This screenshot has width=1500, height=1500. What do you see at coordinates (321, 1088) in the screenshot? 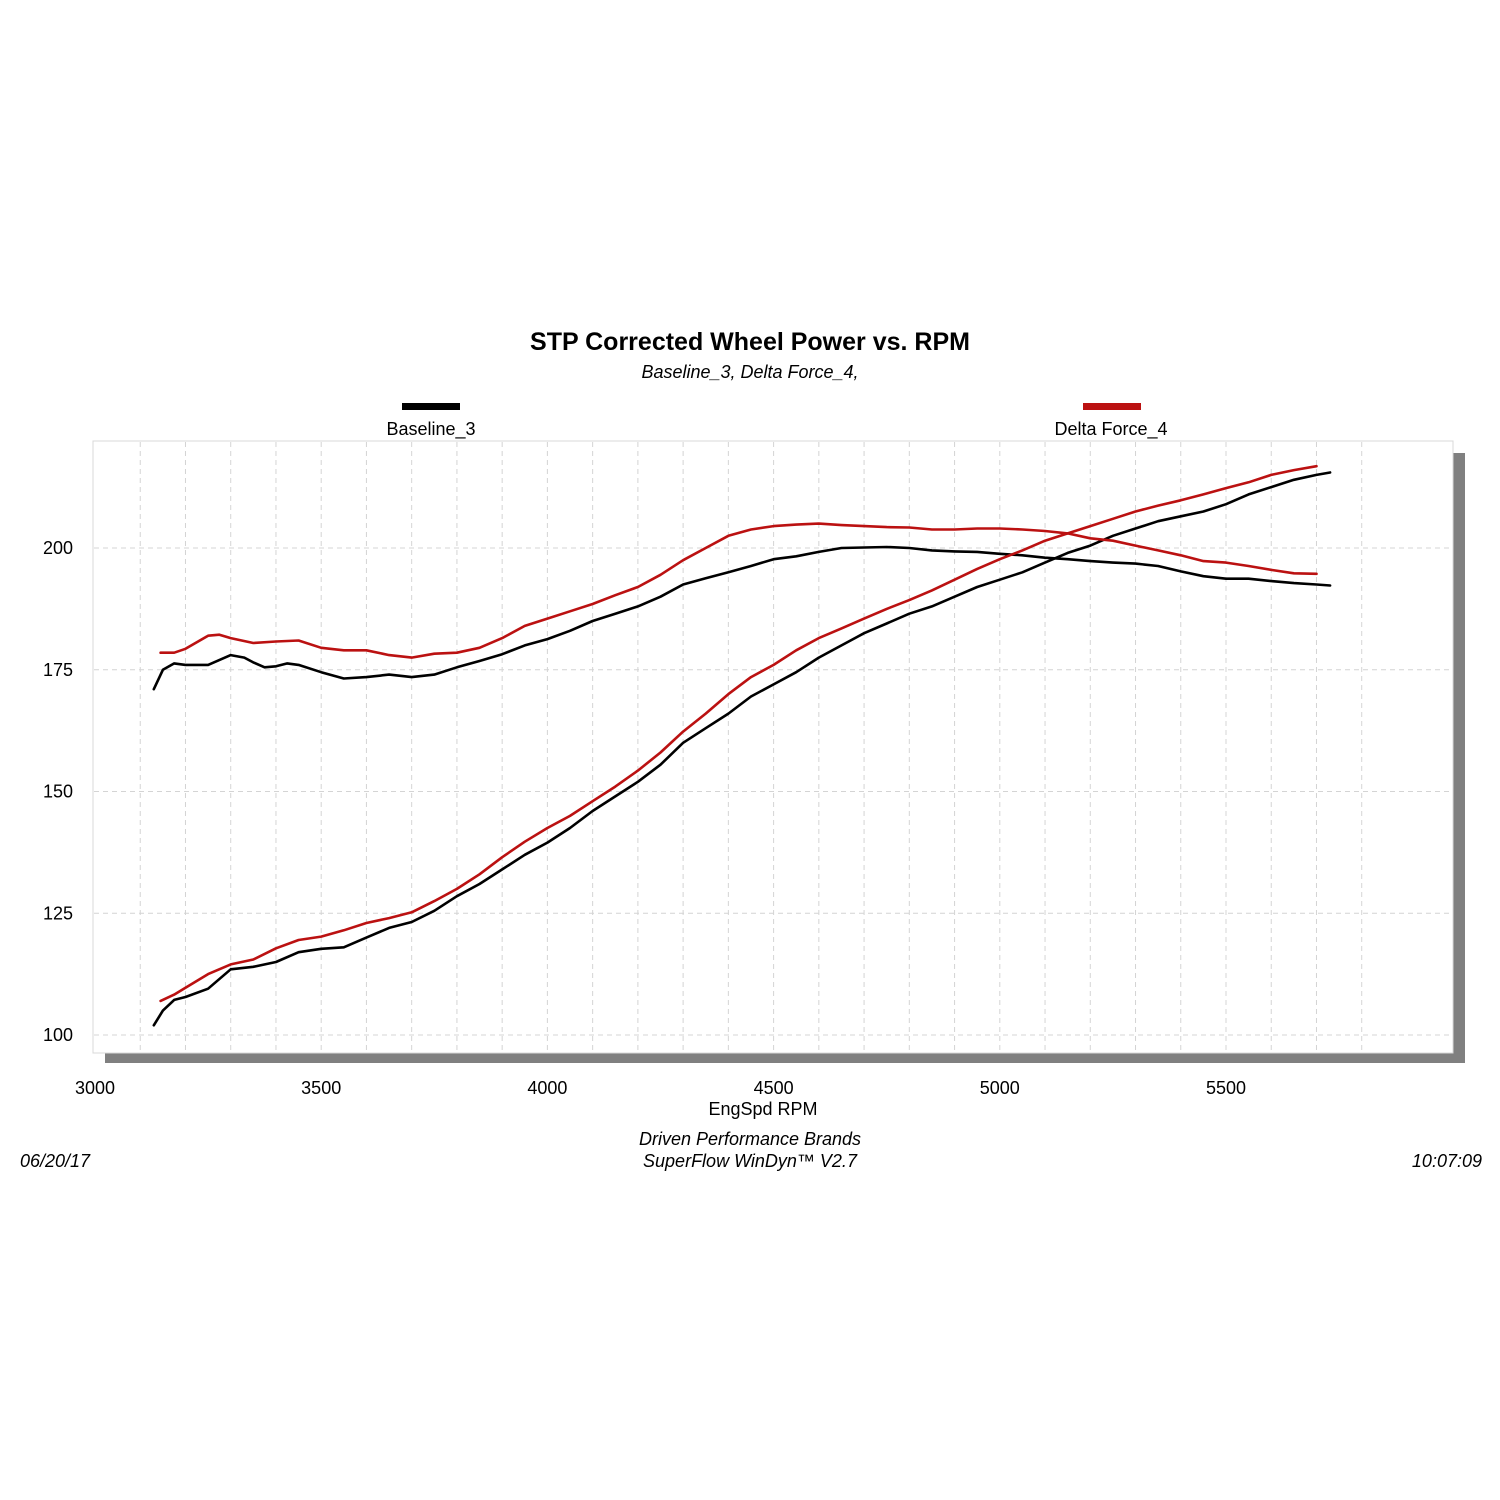
I see `x-tick-label: 3500` at bounding box center [321, 1088].